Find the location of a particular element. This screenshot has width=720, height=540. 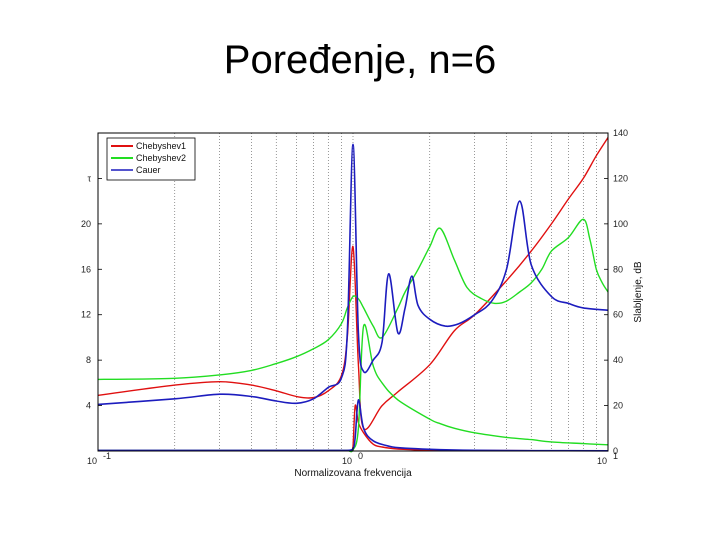

y-left-tick-label: 16 is located at coordinates (86, 269).